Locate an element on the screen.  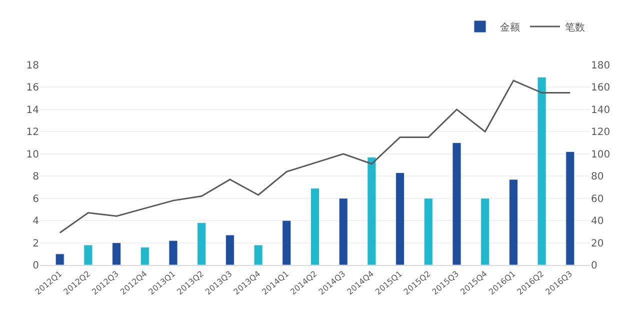
legend-label: 笔数 is located at coordinates (575, 27).